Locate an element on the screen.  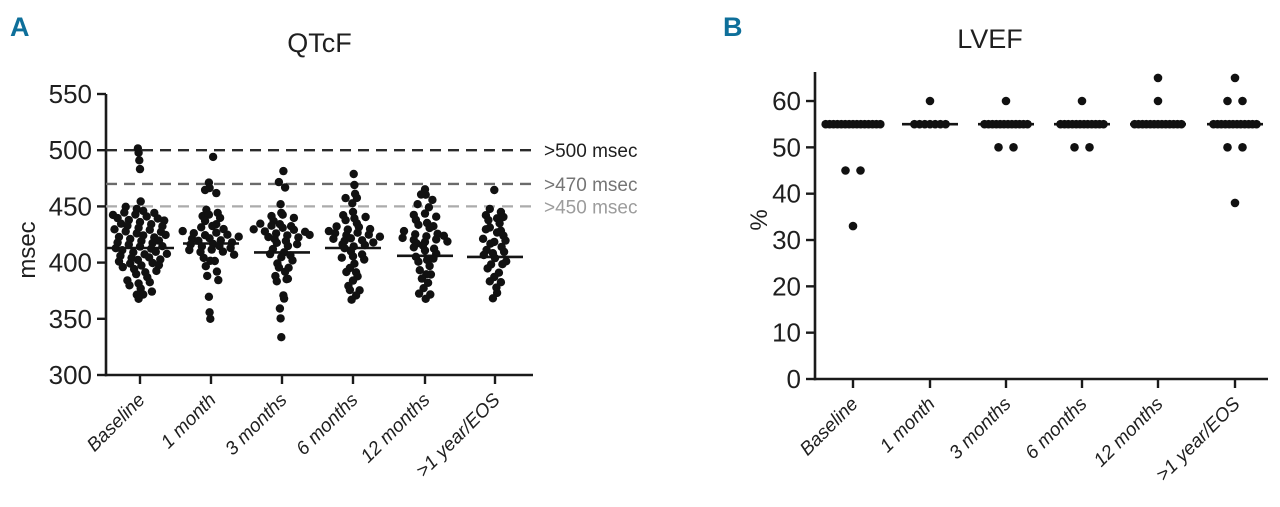
x-category-label: Baseline is located at coordinates (829, 427).